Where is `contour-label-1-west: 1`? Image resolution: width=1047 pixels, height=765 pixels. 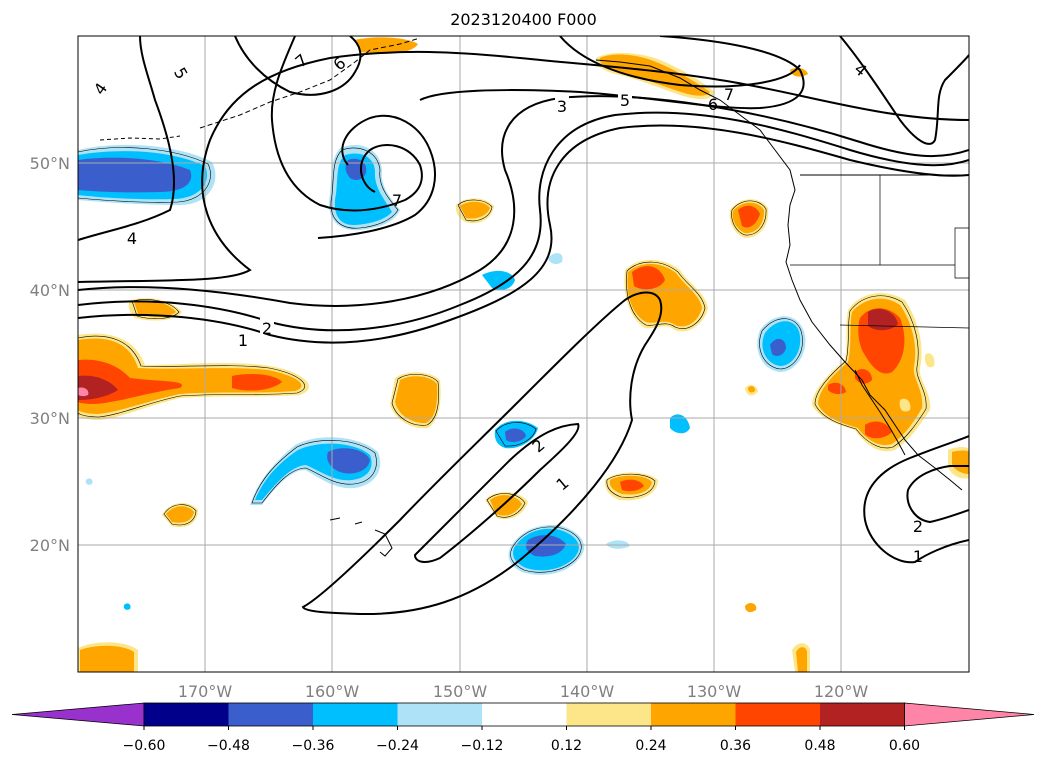 contour-label-1-west: 1 is located at coordinates (243, 340).